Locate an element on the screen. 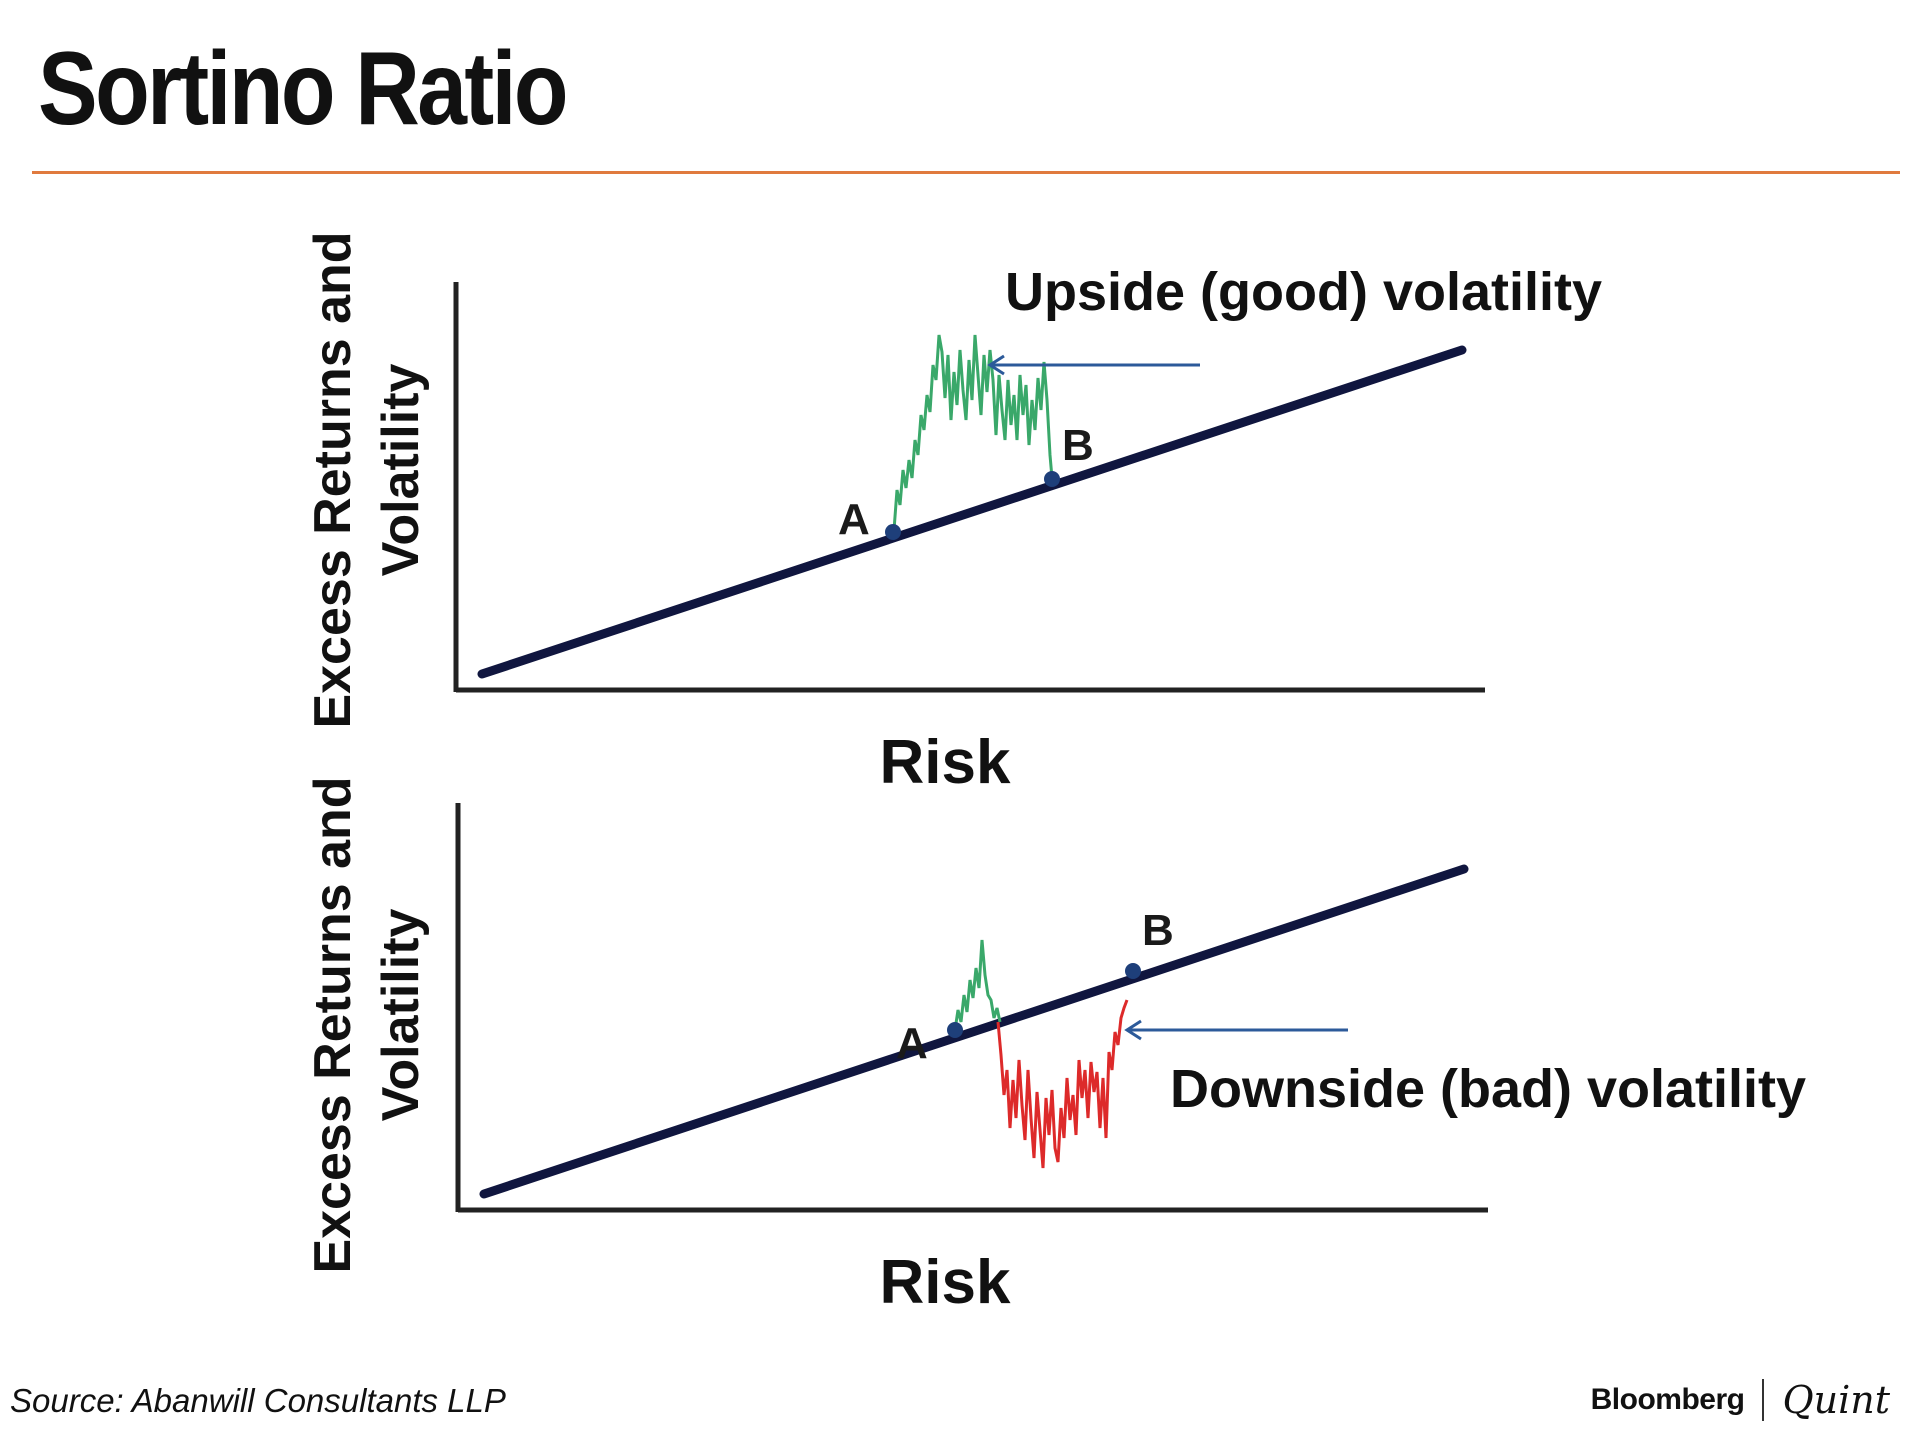 The height and width of the screenshot is (1429, 1920). top-chart-point-a is located at coordinates (893, 532).